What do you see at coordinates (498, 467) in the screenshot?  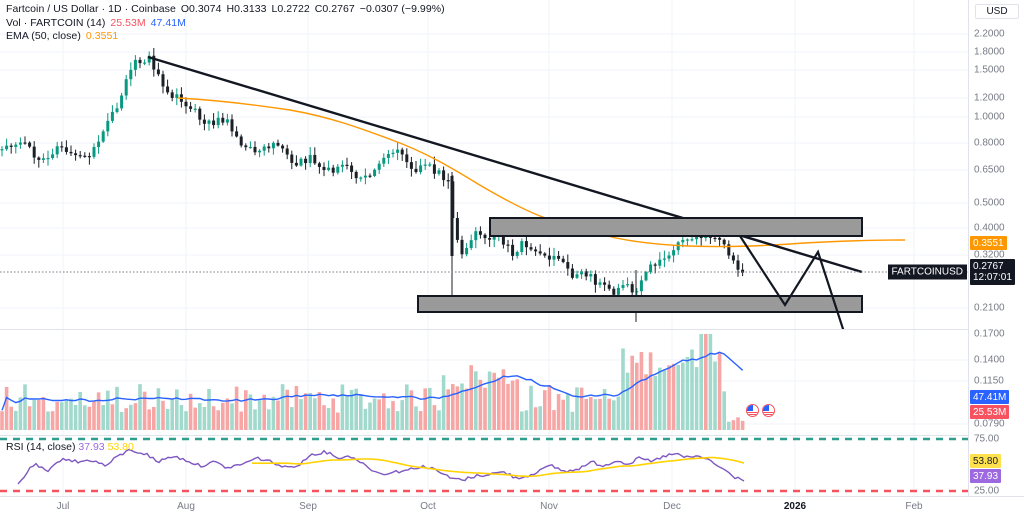 I see `rsi-ma-line` at bounding box center [498, 467].